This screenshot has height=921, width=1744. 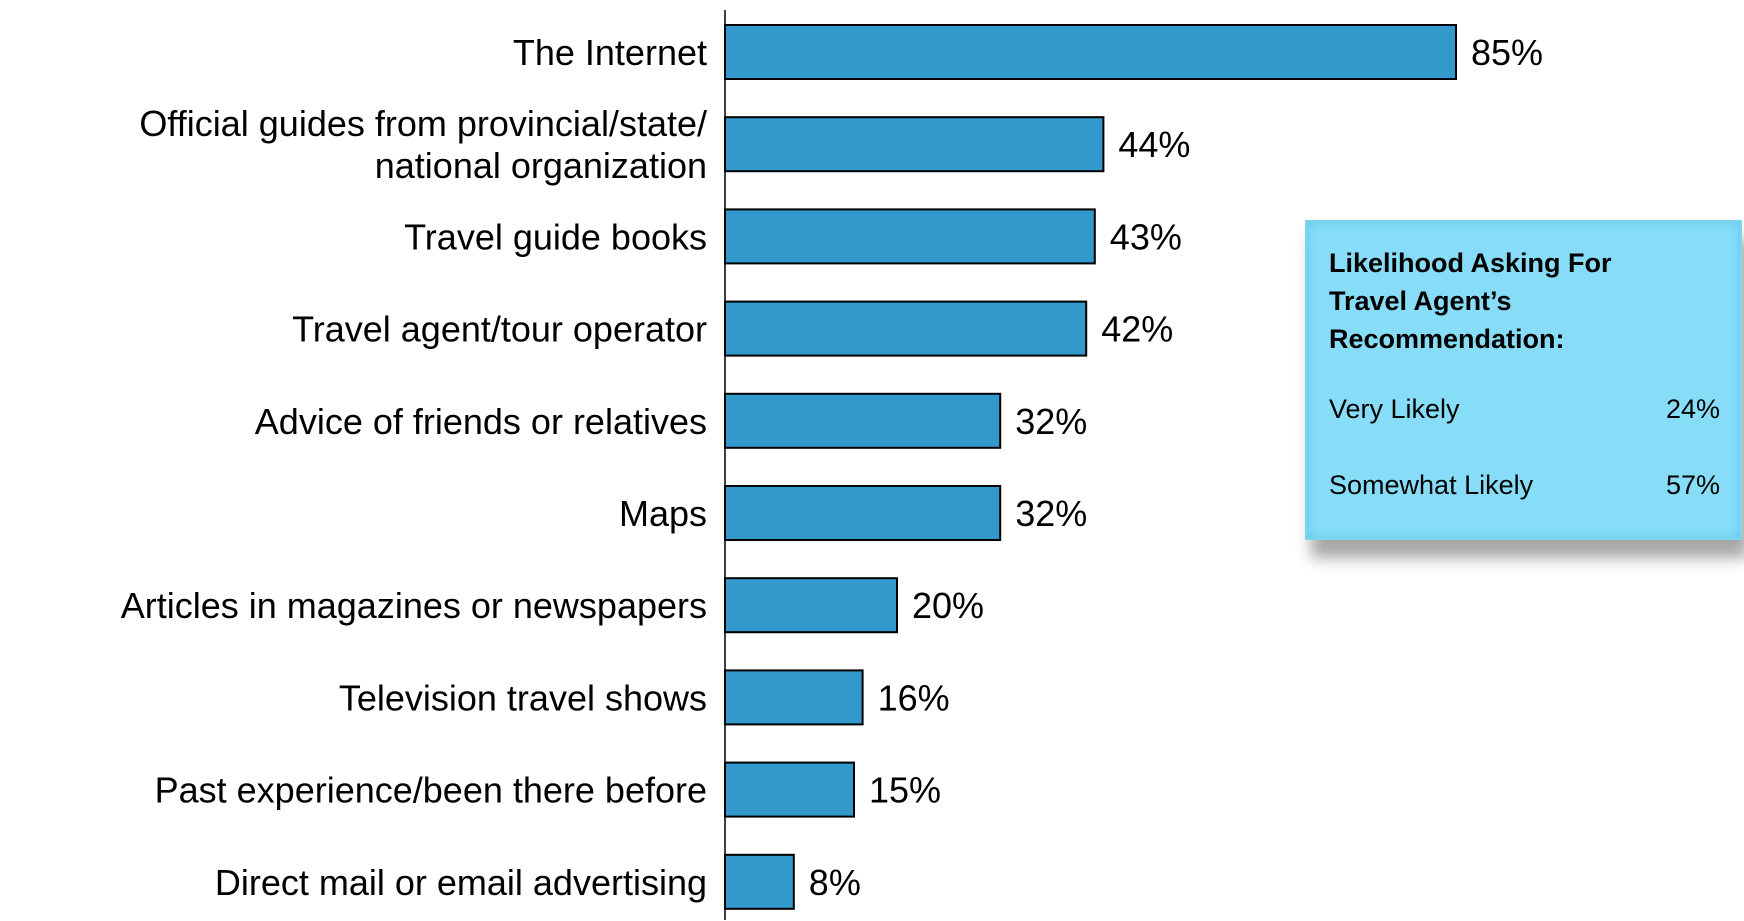 I want to click on category-label: The Internet, so click(x=610, y=52).